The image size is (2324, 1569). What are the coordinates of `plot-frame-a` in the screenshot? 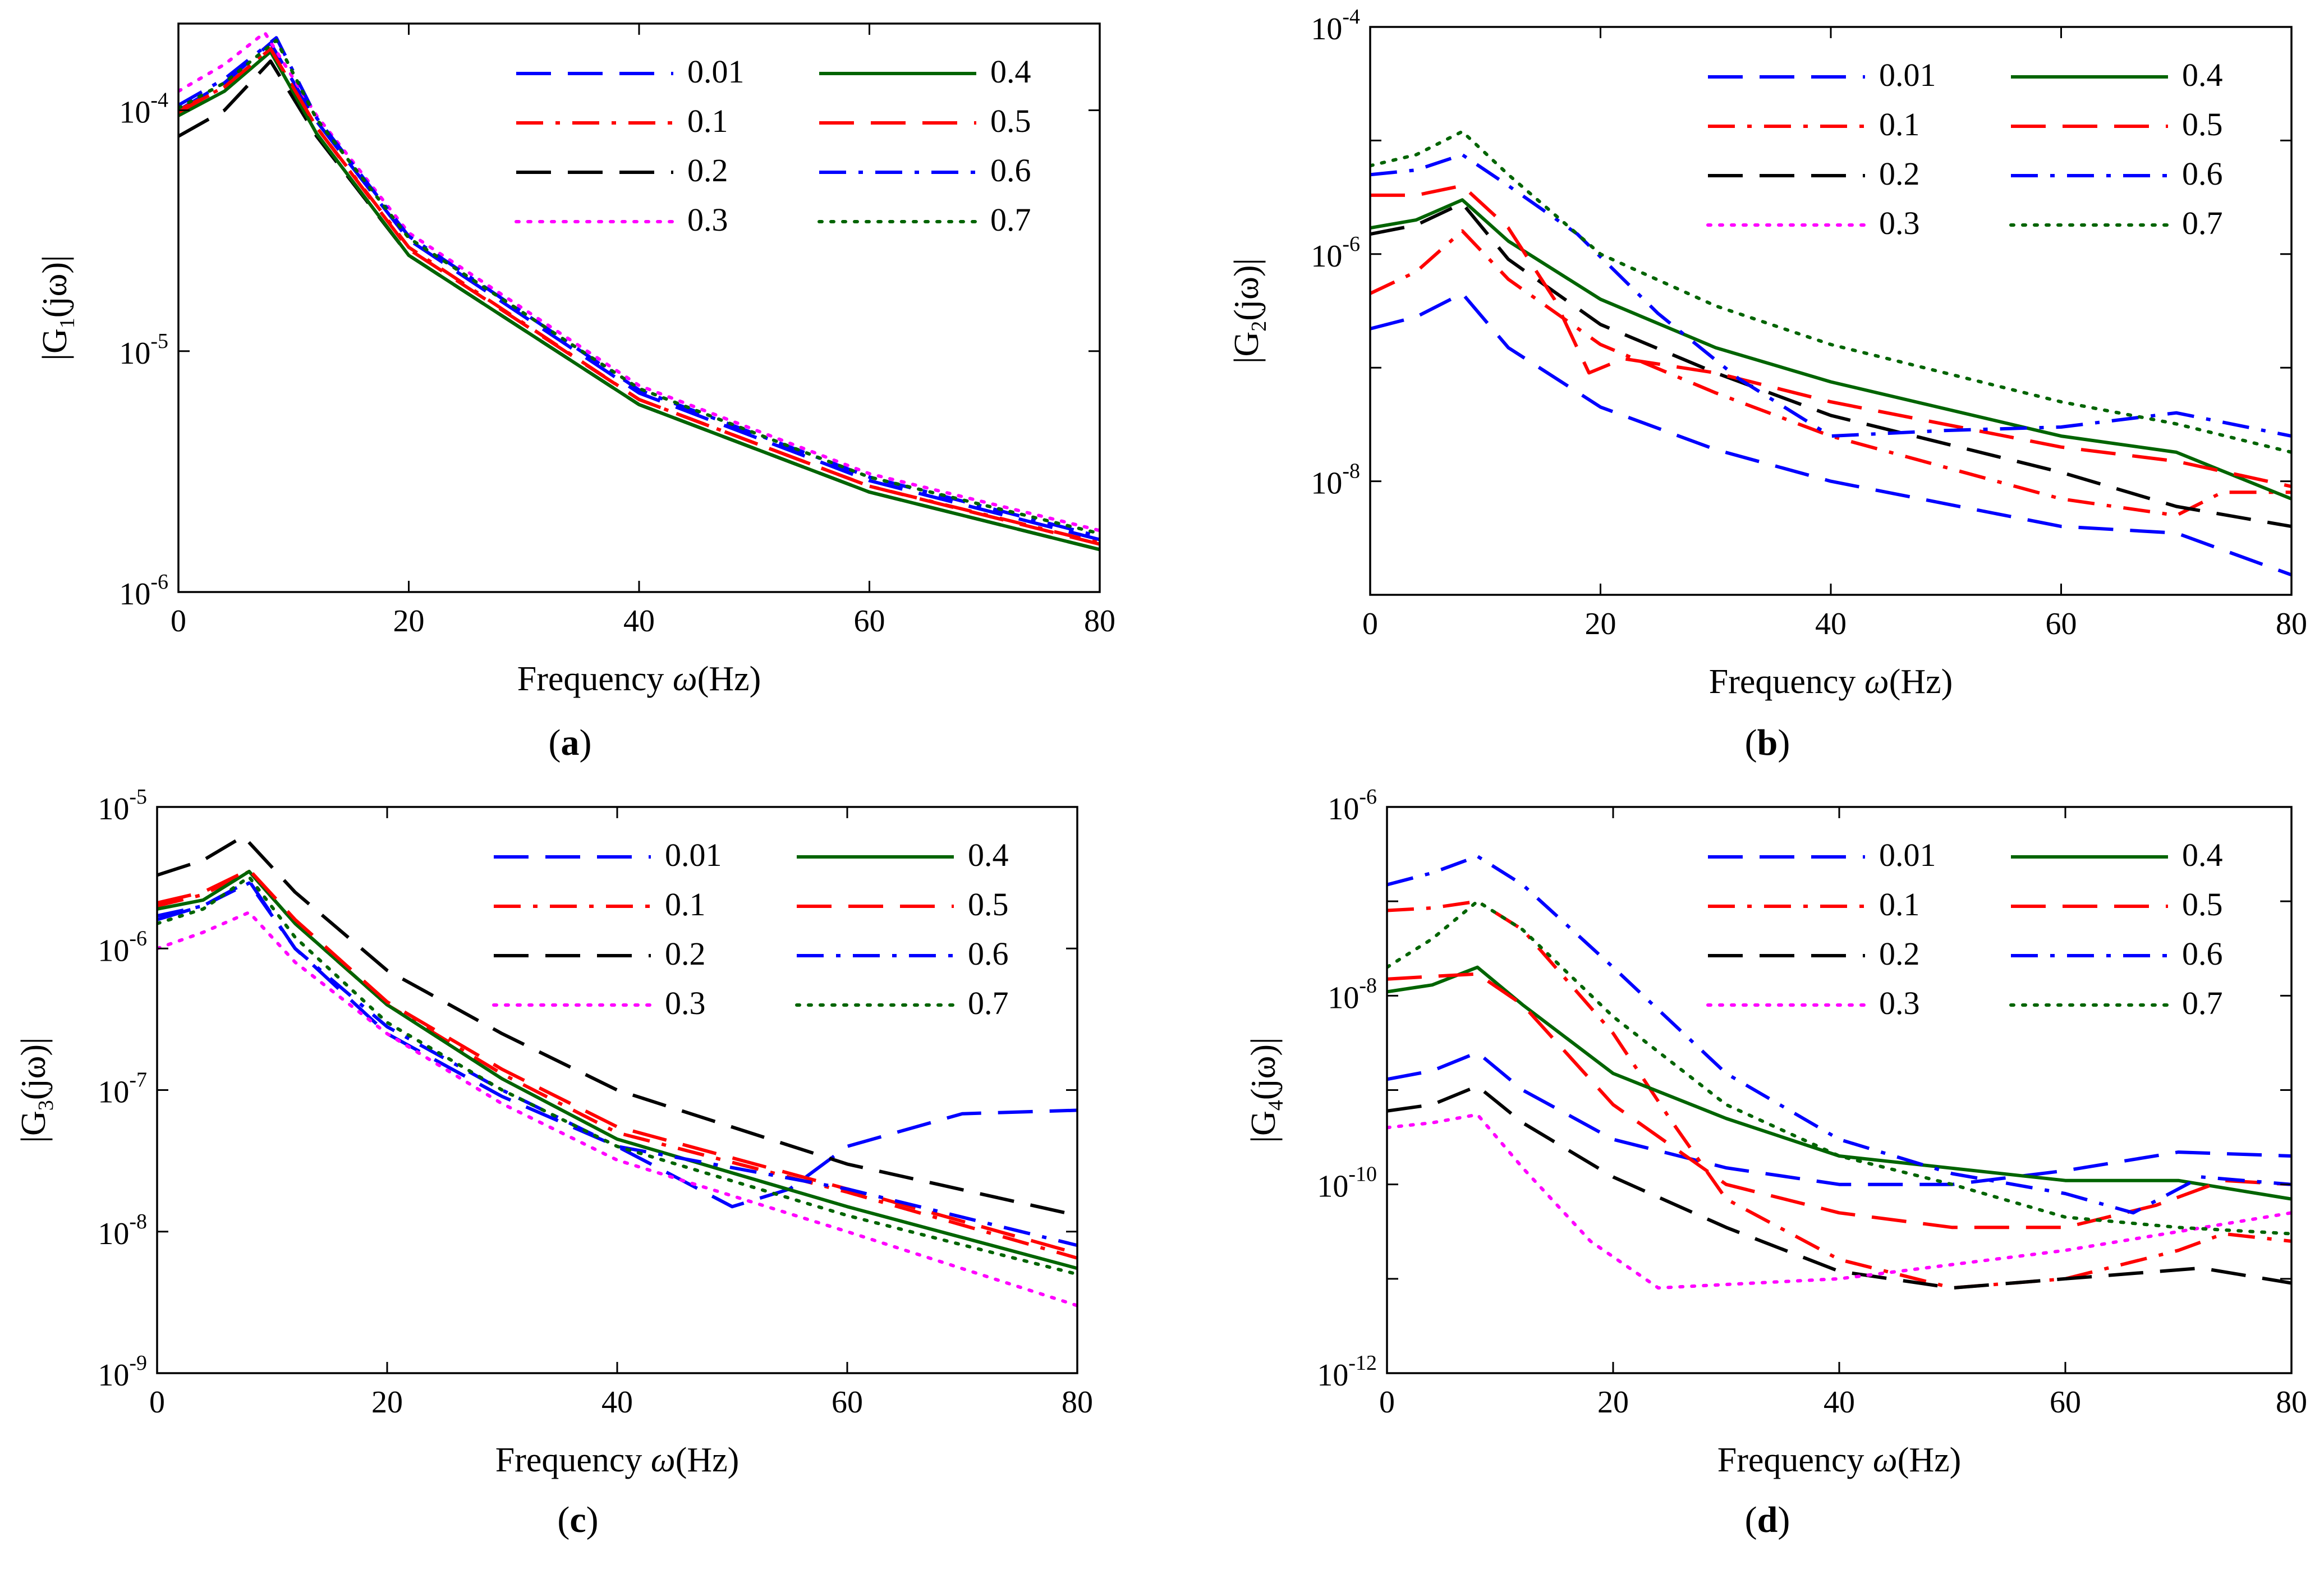 It's located at (639, 307).